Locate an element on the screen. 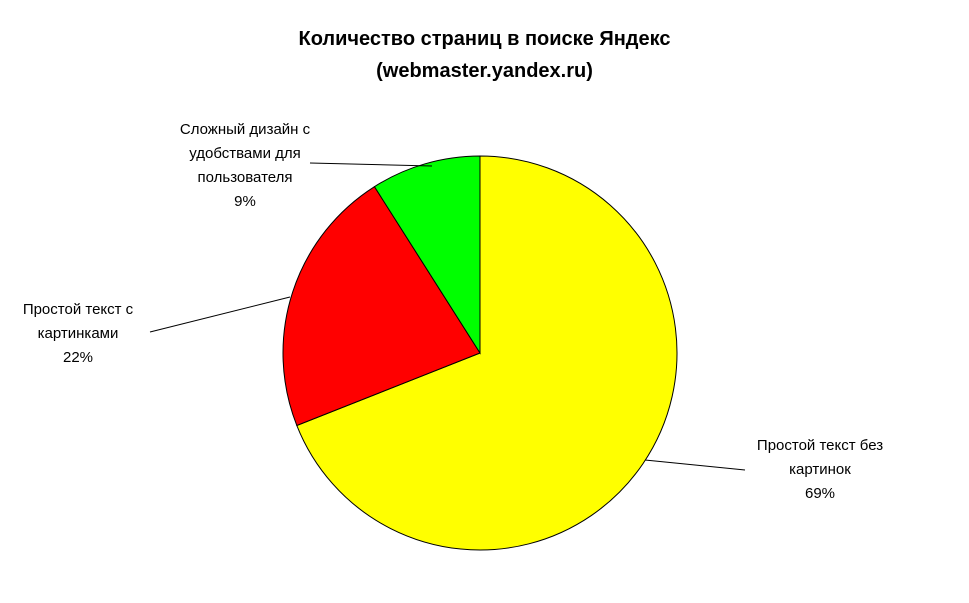 The image size is (969, 603). data-label: Простой текст без картинок 69% is located at coordinates (820, 470).